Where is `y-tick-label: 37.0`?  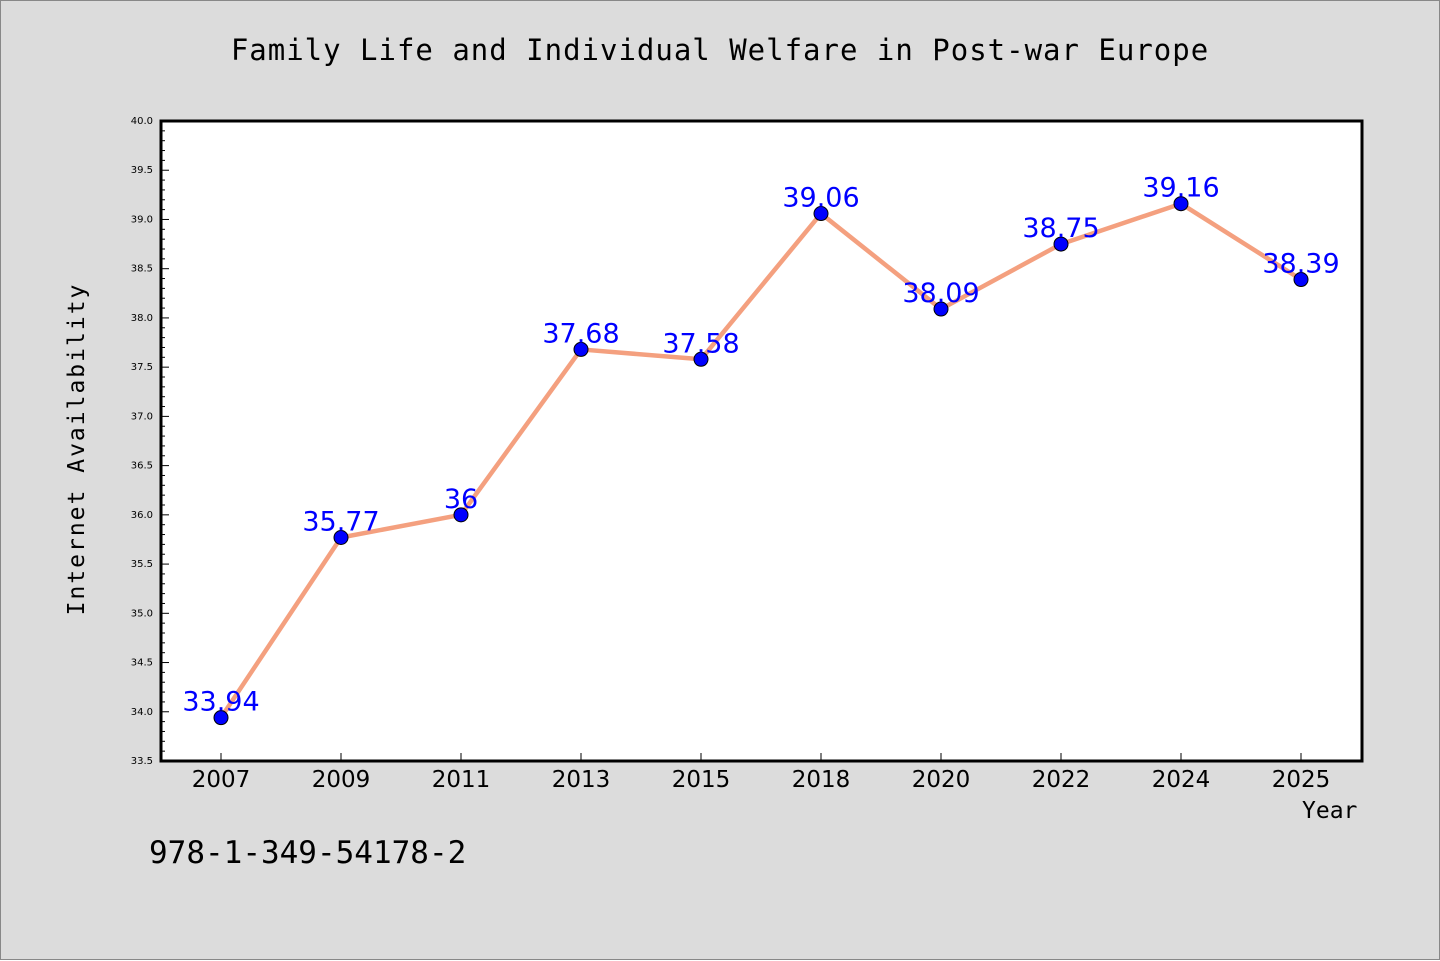 y-tick-label: 37.0 is located at coordinates (142, 416).